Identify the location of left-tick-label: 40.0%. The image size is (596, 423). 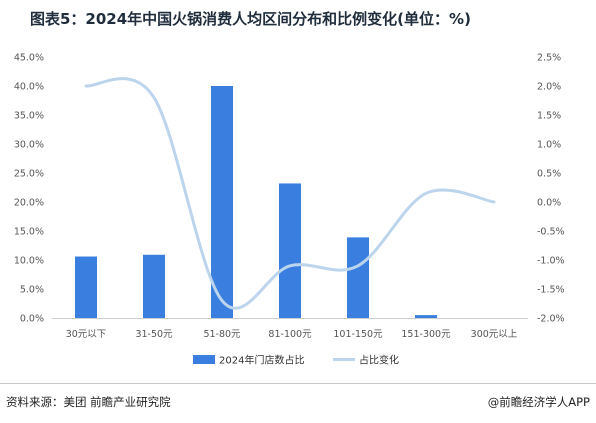
(29, 87).